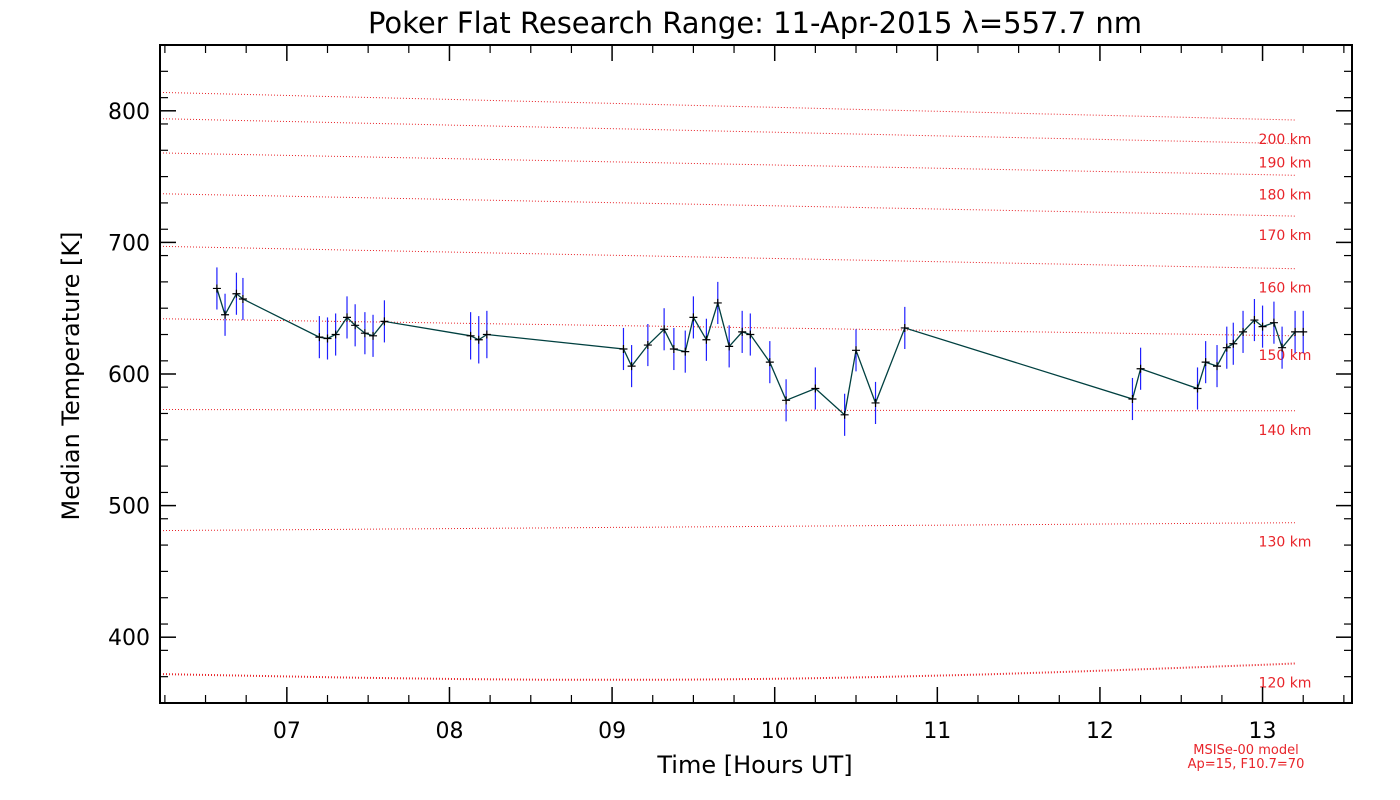 The image size is (1400, 800). Describe the element at coordinates (449, 731) in the screenshot. I see `x-tick-label: 08` at that location.